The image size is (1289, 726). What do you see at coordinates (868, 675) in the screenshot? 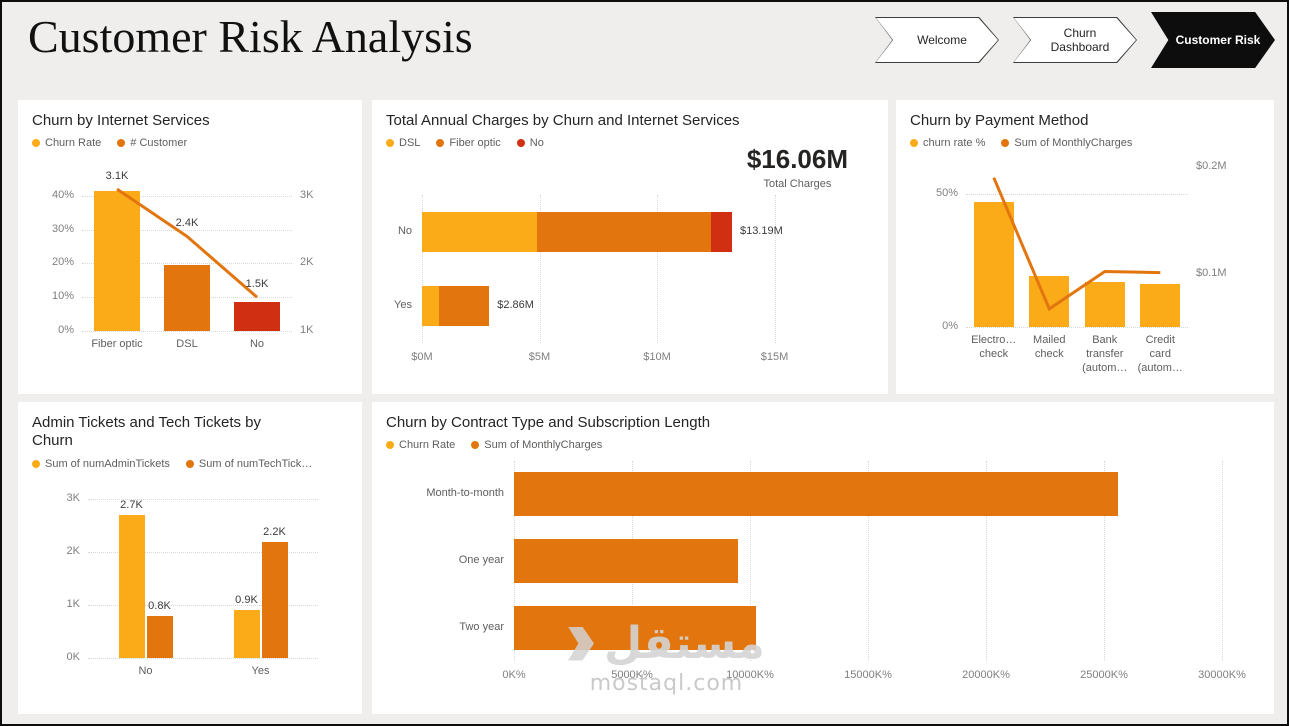
I see `x-axis-label: 15000K%` at bounding box center [868, 675].